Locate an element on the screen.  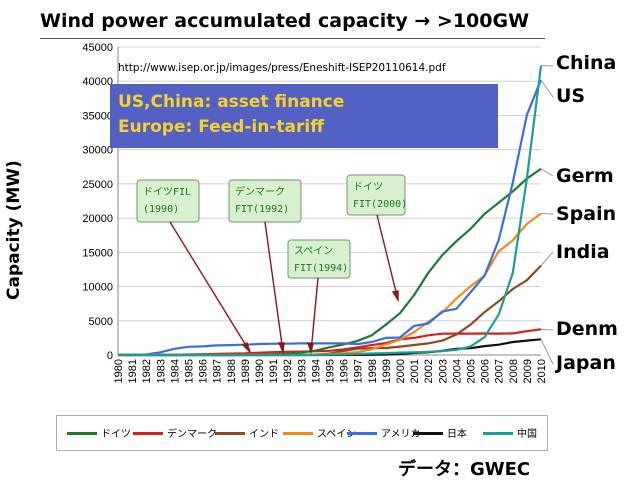
x-tick-label: 2010 is located at coordinates (542, 371).